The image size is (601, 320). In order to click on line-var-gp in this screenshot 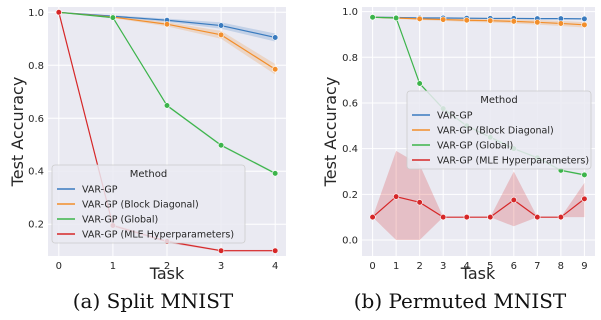, I will do `click(478, 18)`.